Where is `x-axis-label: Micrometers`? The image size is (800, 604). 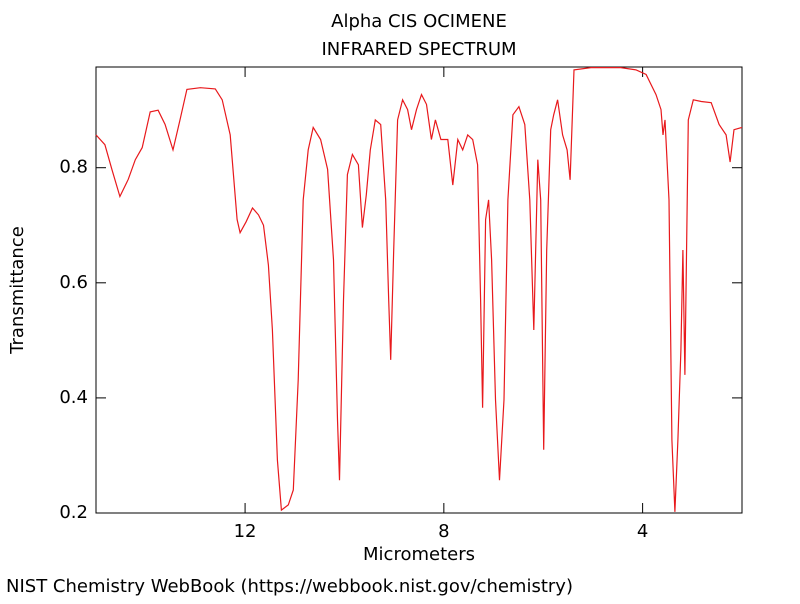
x-axis-label: Micrometers is located at coordinates (419, 554).